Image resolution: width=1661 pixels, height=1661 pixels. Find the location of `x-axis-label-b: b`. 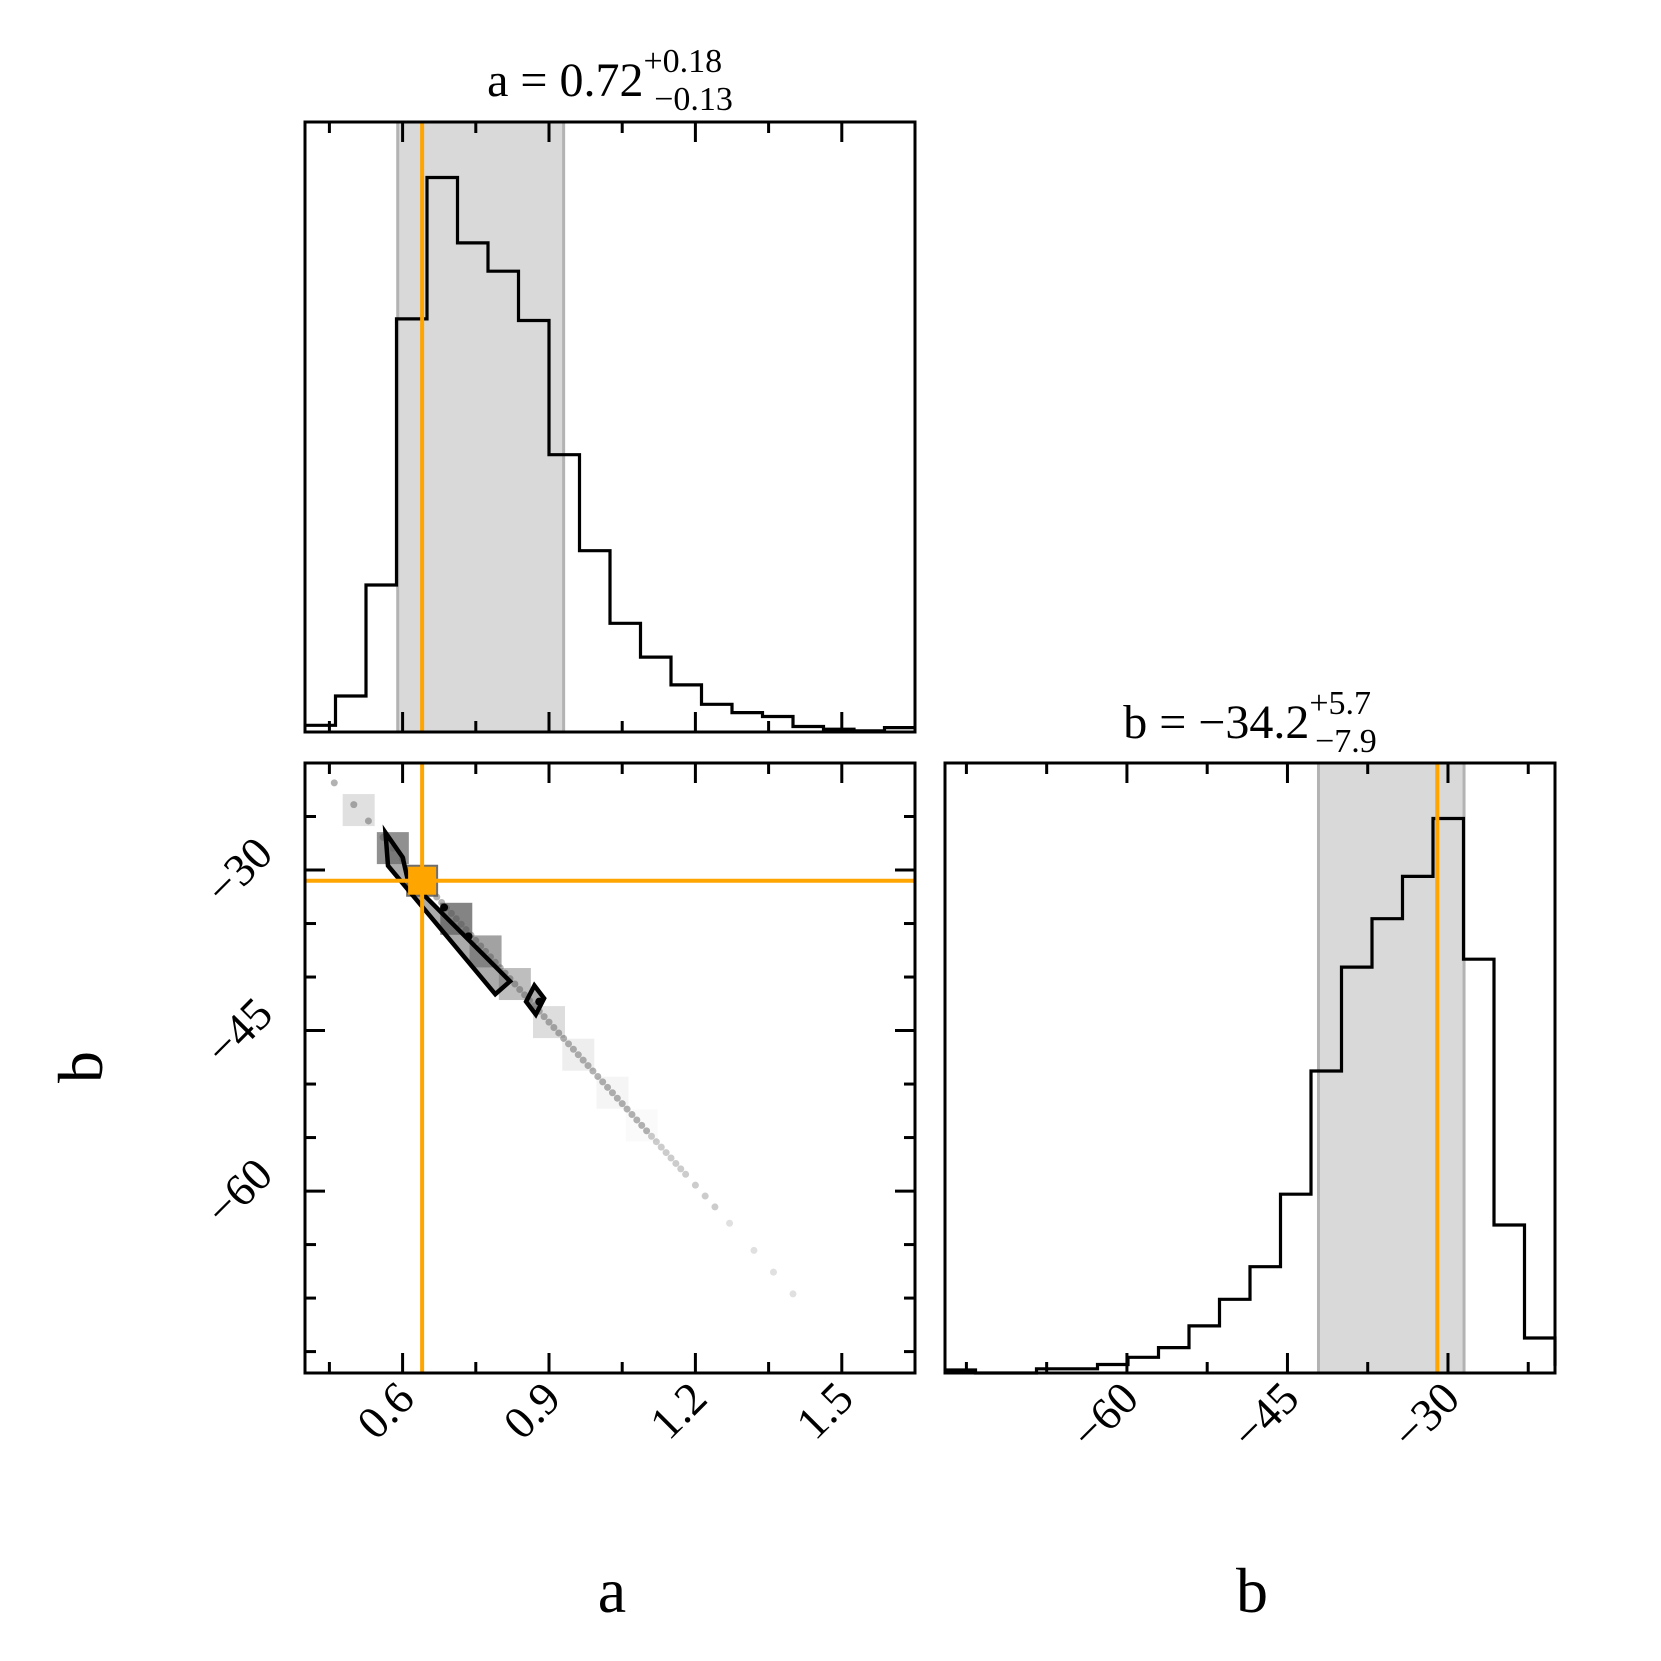

x-axis-label-b: b is located at coordinates (1252, 1590).